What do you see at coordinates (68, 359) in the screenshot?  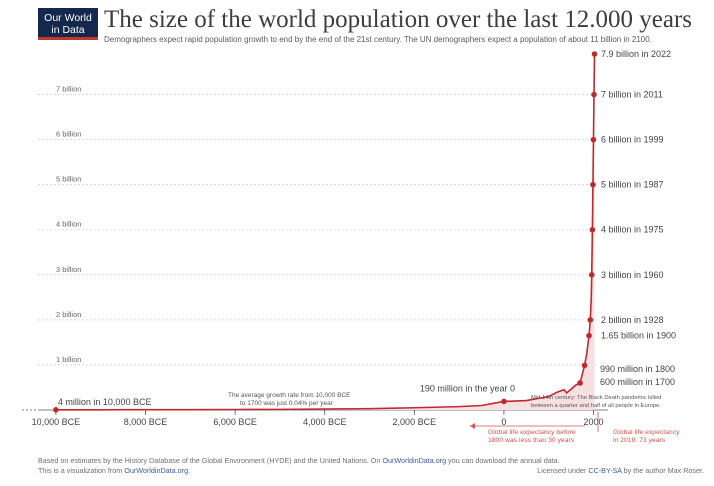 I see `y-tick-label: 1 billion` at bounding box center [68, 359].